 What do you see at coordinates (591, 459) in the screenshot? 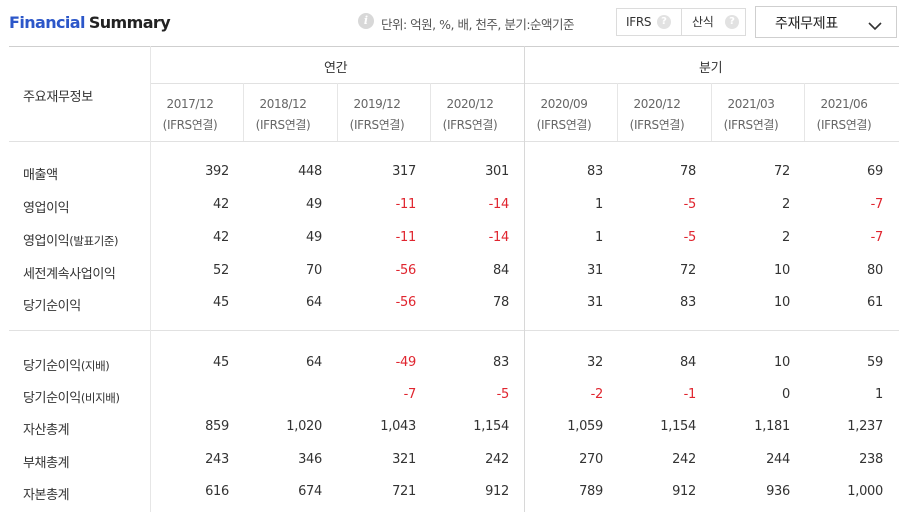
I see `table-cell: 270` at bounding box center [591, 459].